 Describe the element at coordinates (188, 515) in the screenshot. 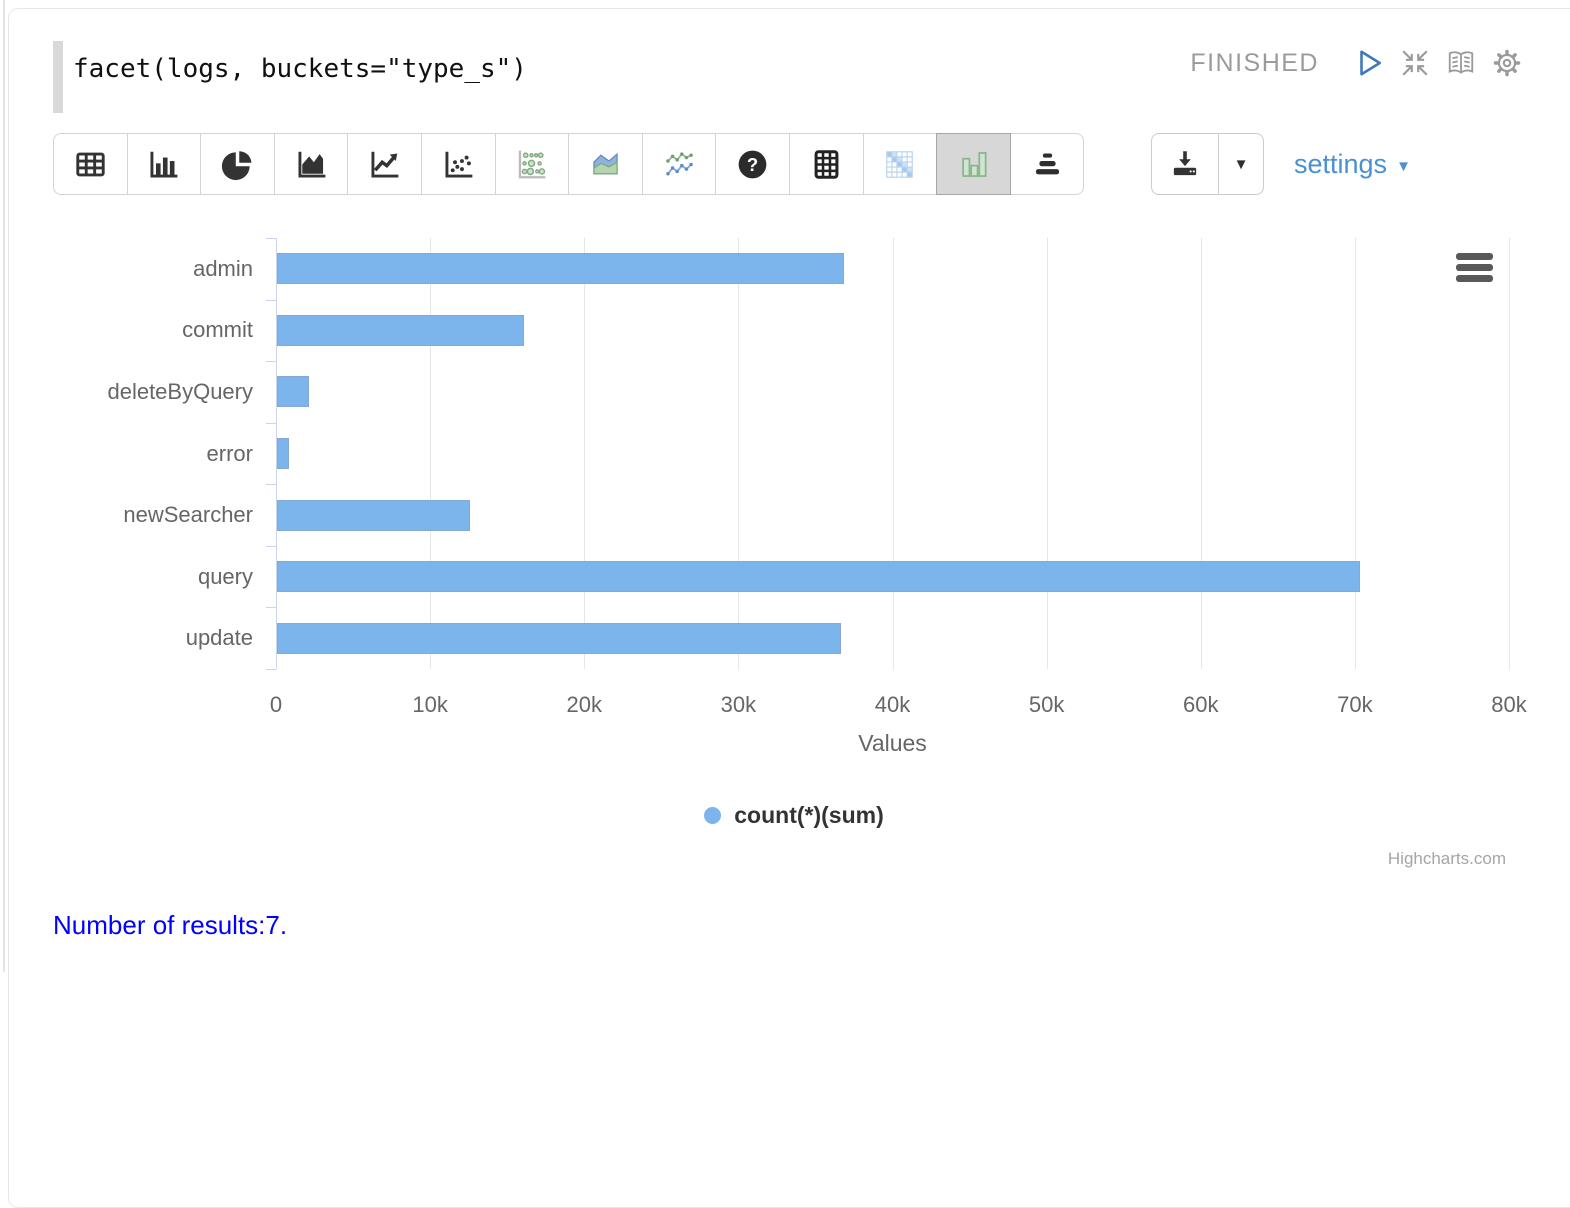

I see `category-label: newSearcher` at that location.